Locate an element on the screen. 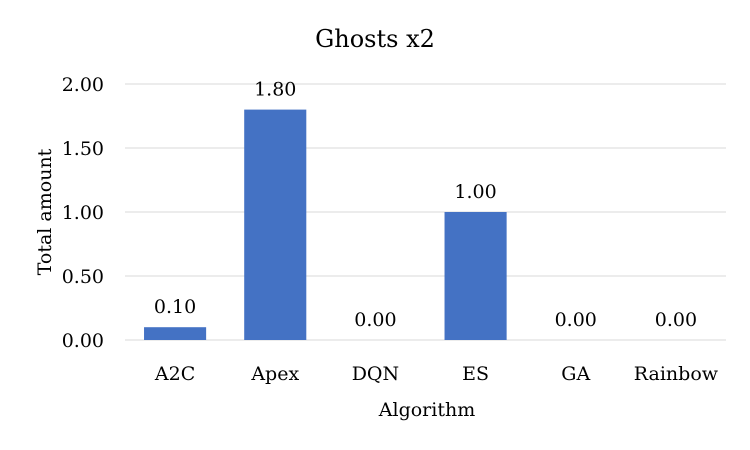 The height and width of the screenshot is (450, 750). y-axis-title: Total amount is located at coordinates (45, 211).